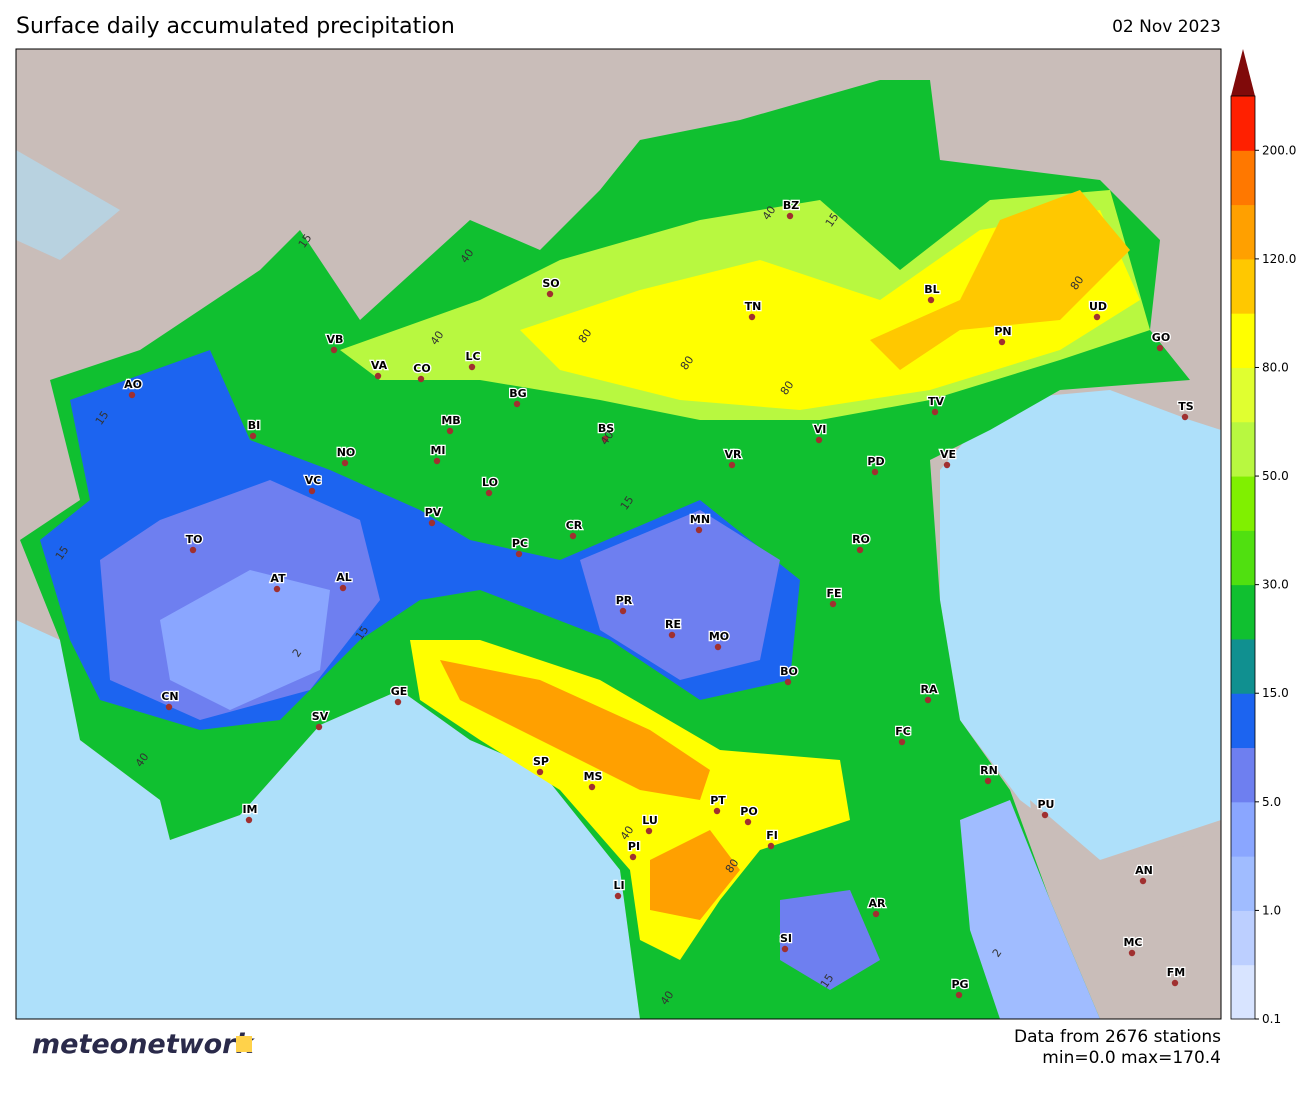  What do you see at coordinates (634, 846) in the screenshot?
I see `city-label: PI` at bounding box center [634, 846].